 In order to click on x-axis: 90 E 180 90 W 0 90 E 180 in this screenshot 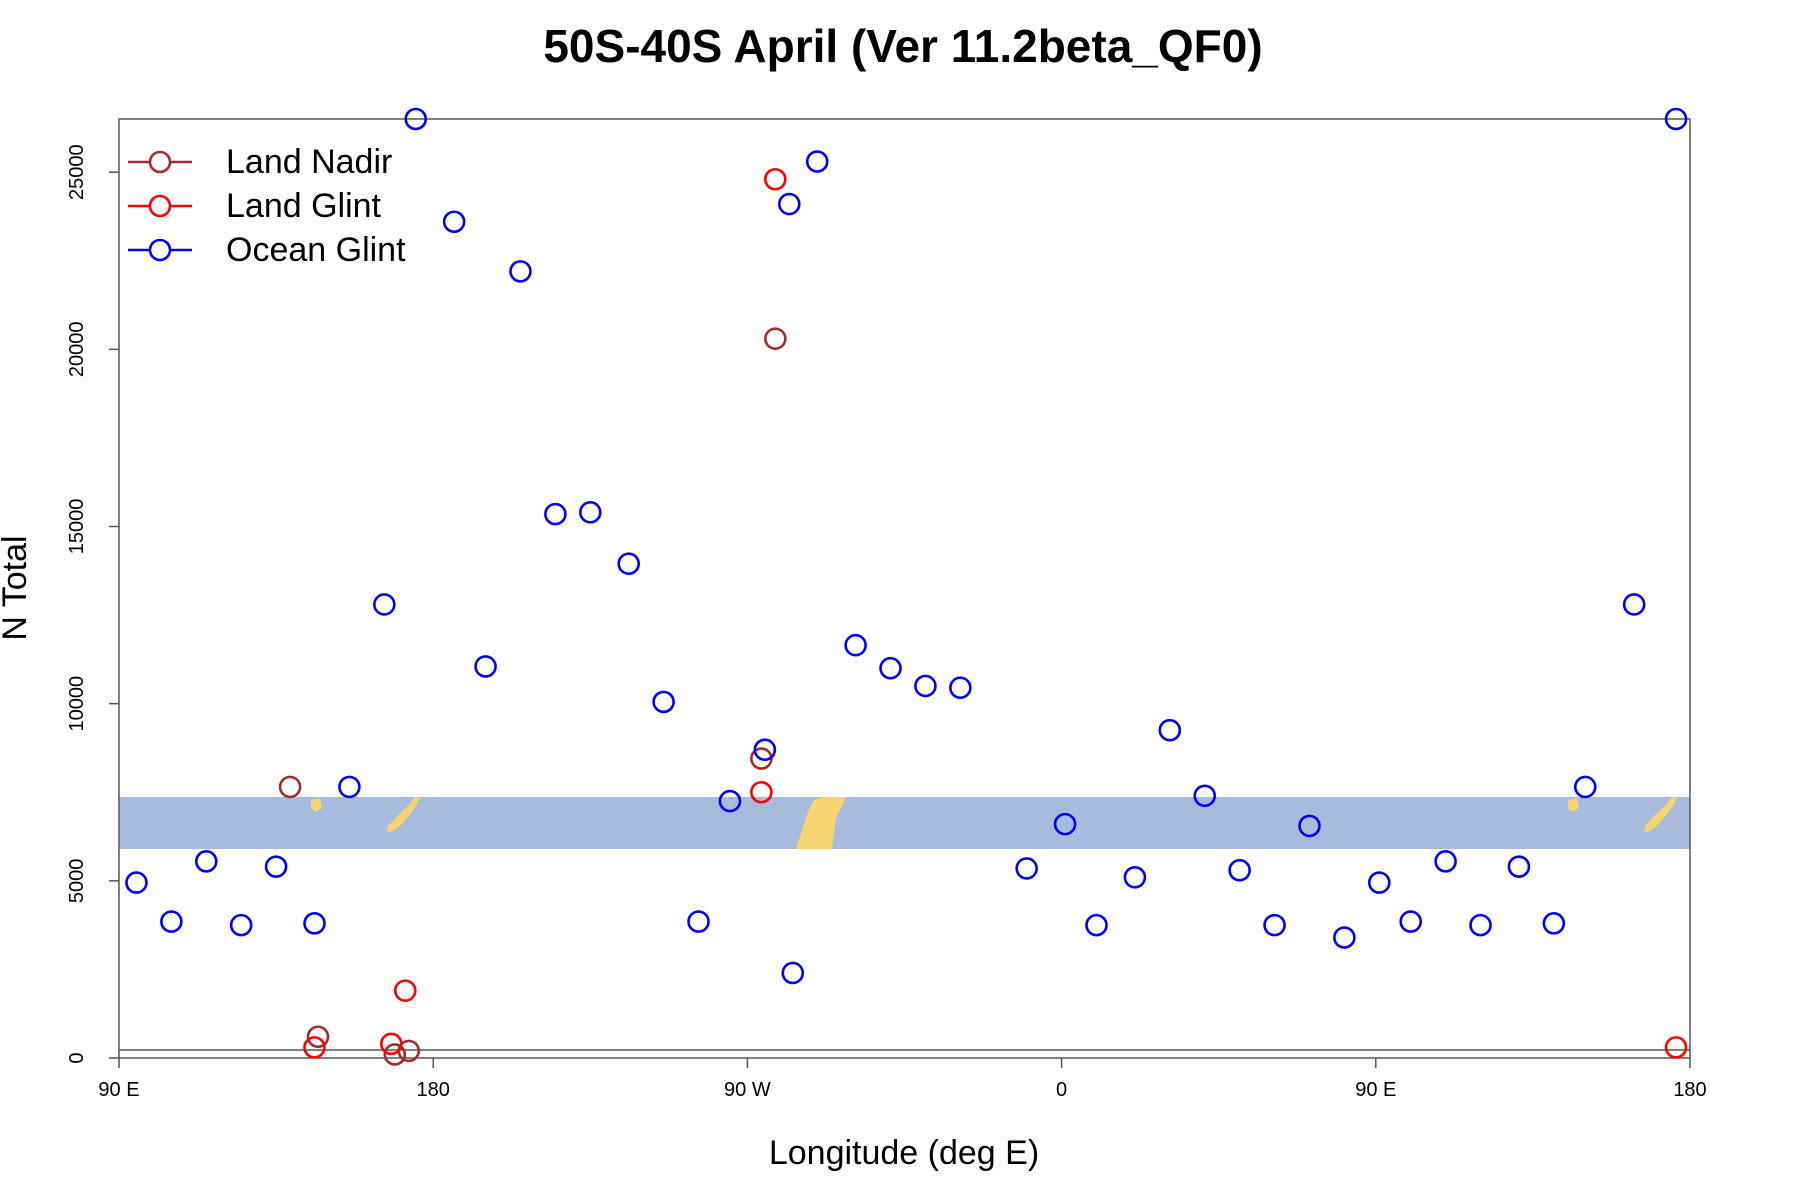, I will do `click(902, 1079)`.